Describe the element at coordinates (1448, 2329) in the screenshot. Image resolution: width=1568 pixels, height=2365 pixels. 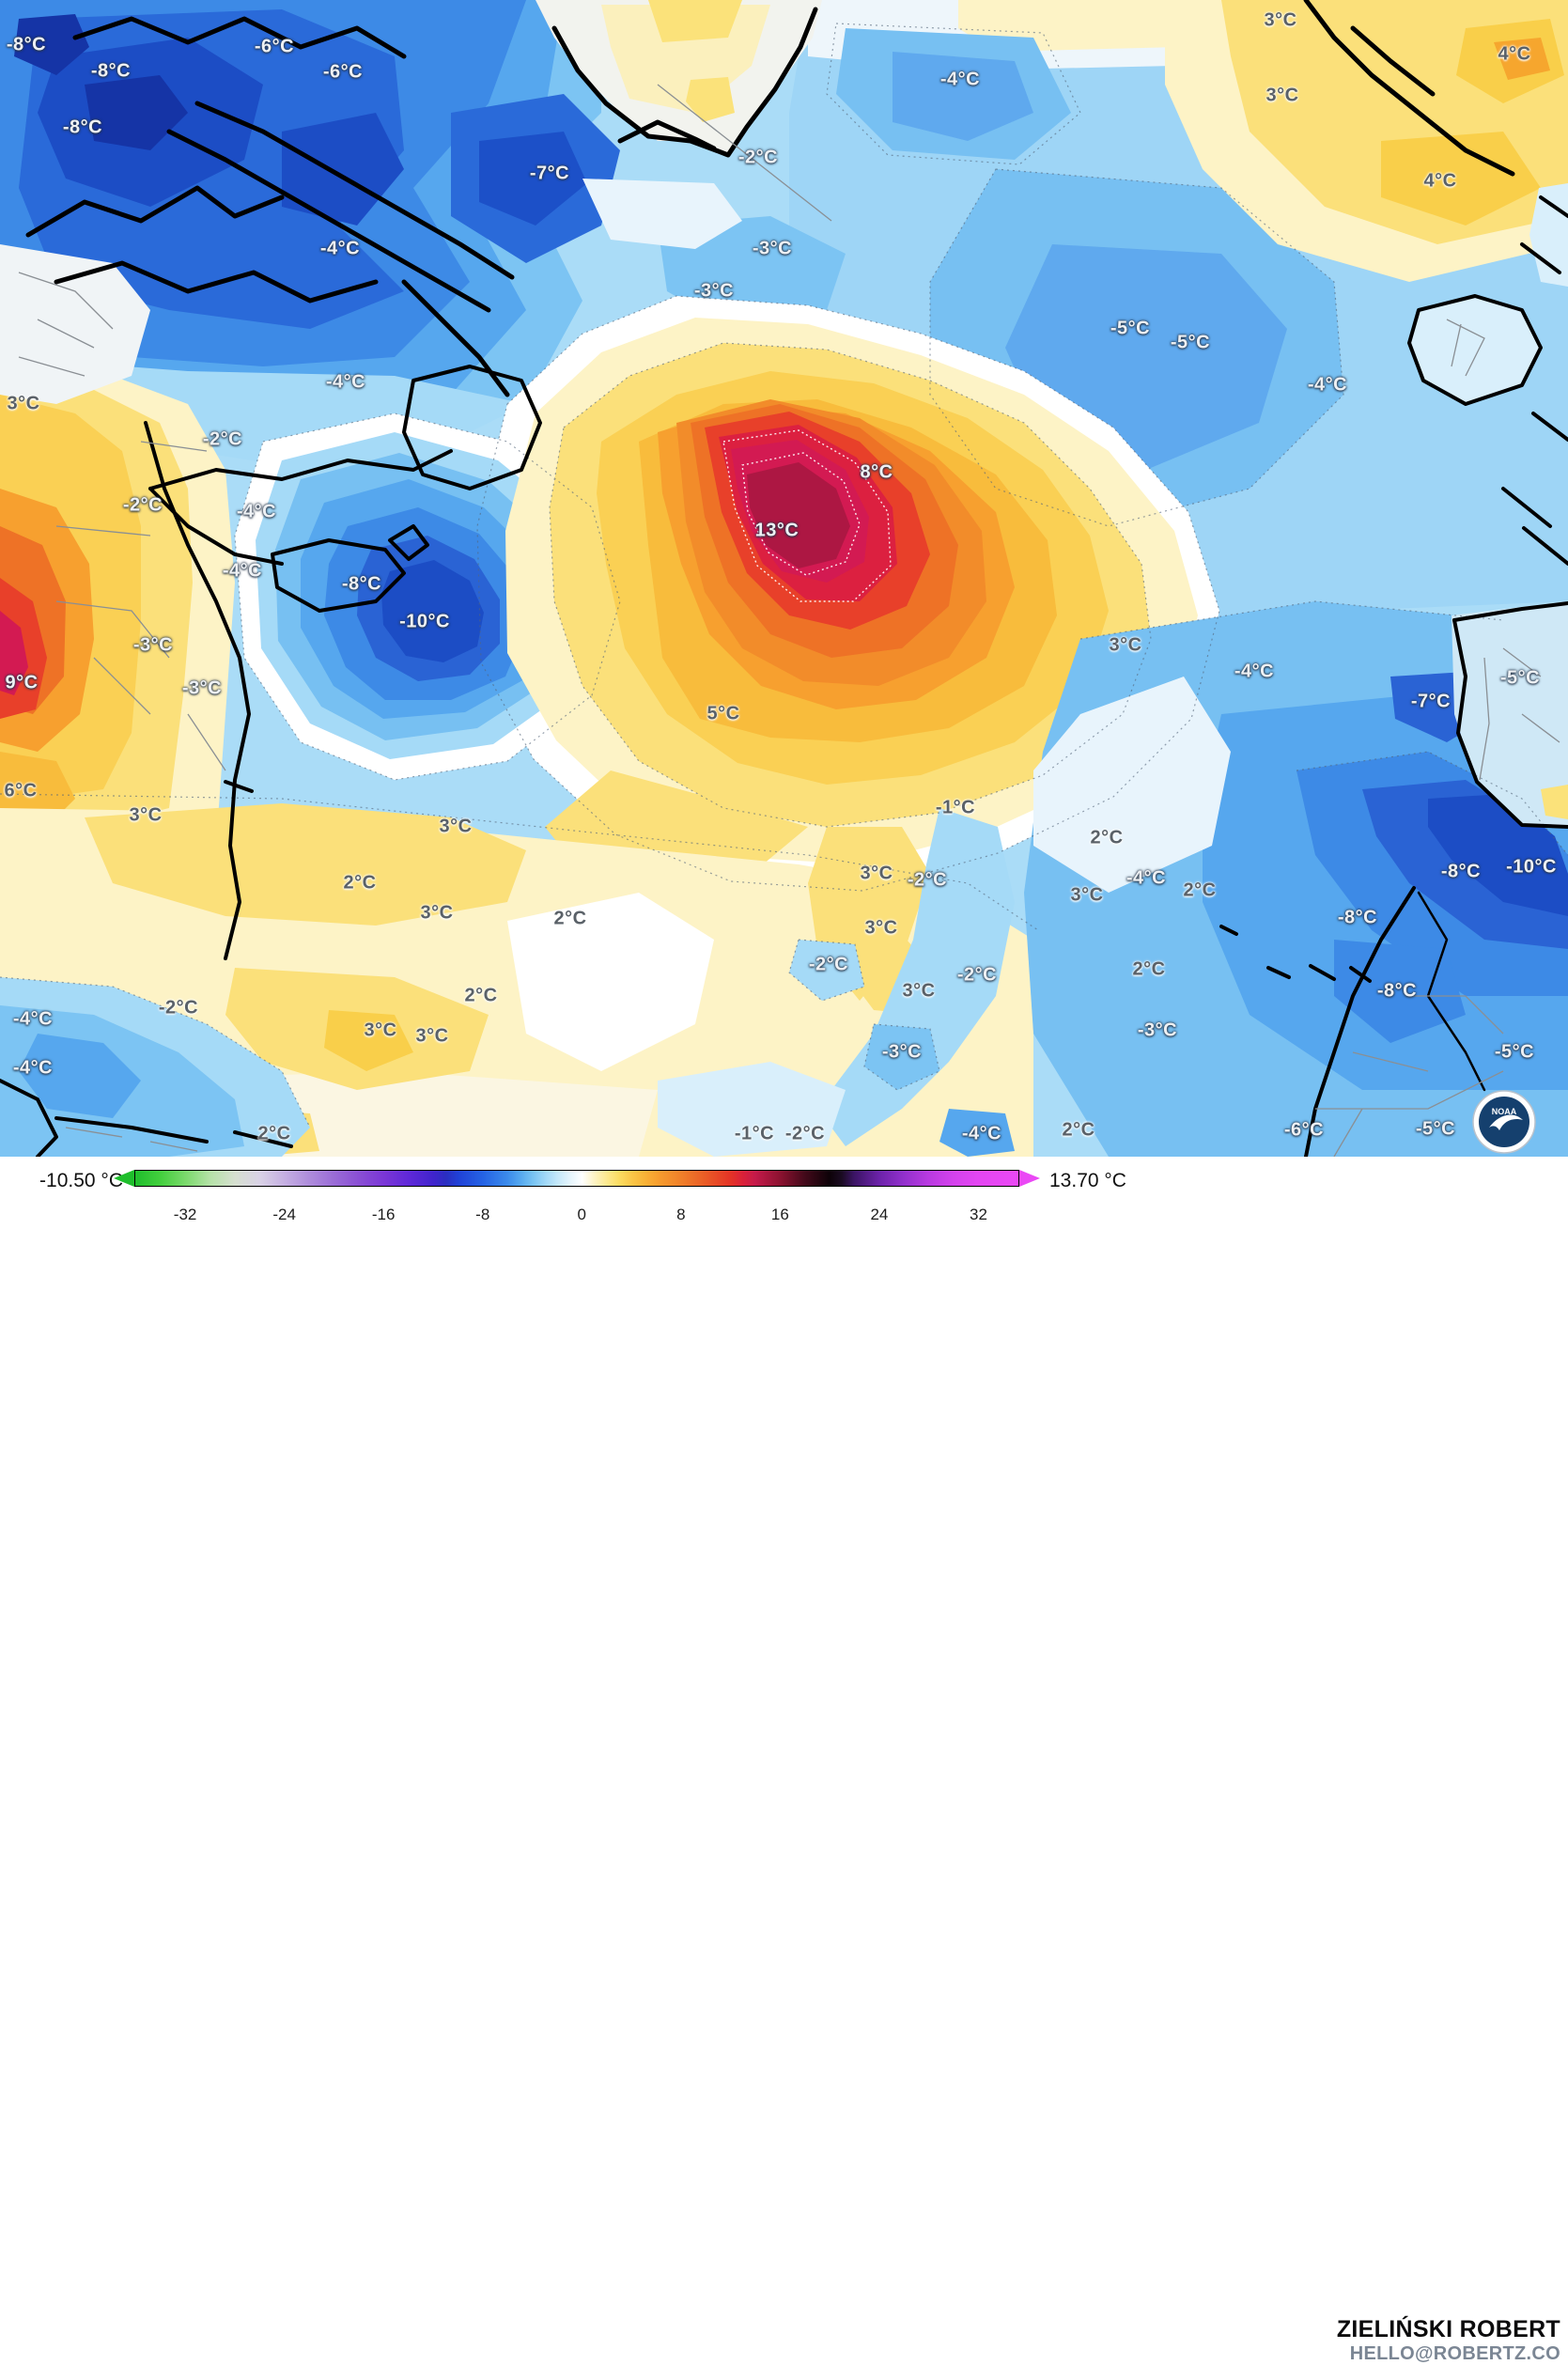
I see `attribution-name: ZIELIŃSKI ROBERT` at that location.